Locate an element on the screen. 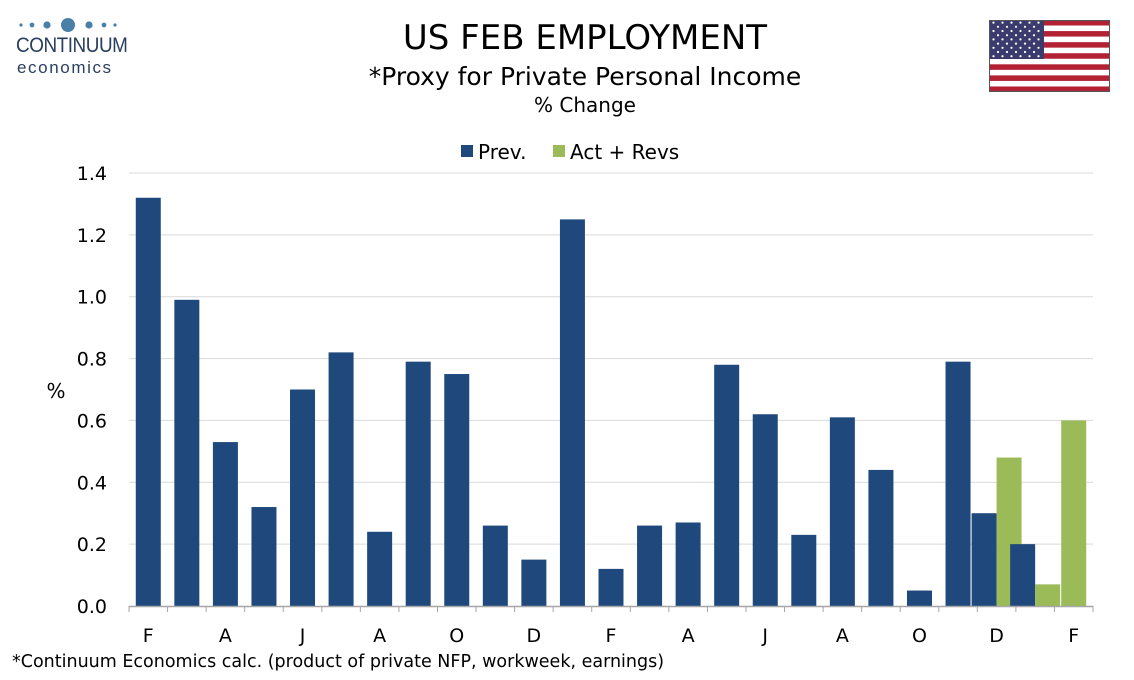 The width and height of the screenshot is (1134, 680). us-flag-icon is located at coordinates (1049, 56).